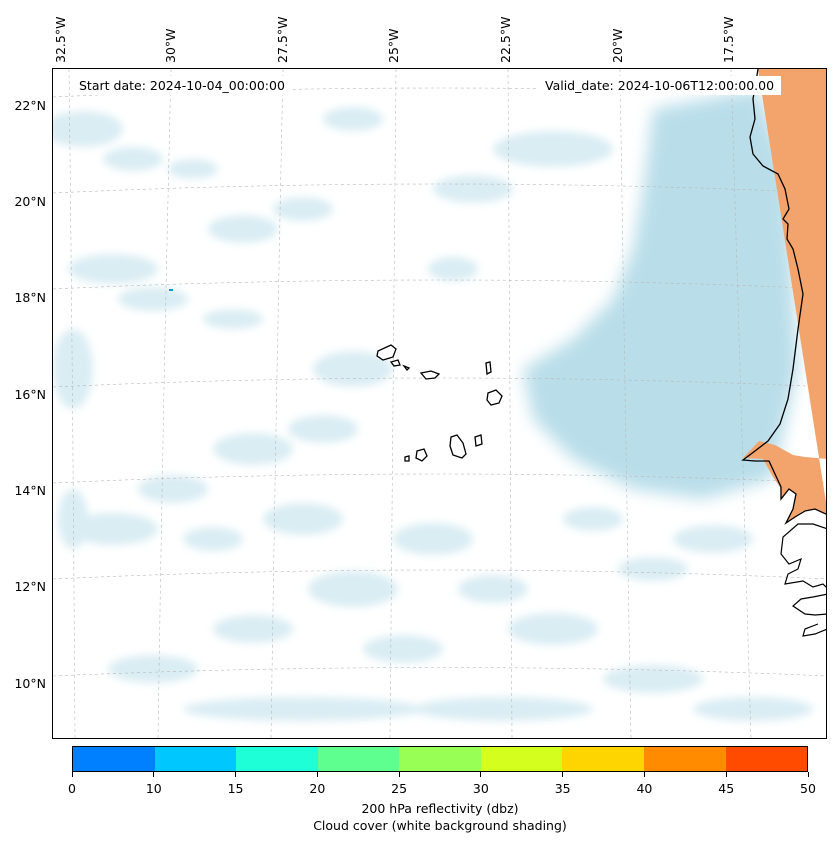 The image size is (837, 843). Describe the element at coordinates (30, 105) in the screenshot. I see `lat-label-22n: 22°N` at that location.